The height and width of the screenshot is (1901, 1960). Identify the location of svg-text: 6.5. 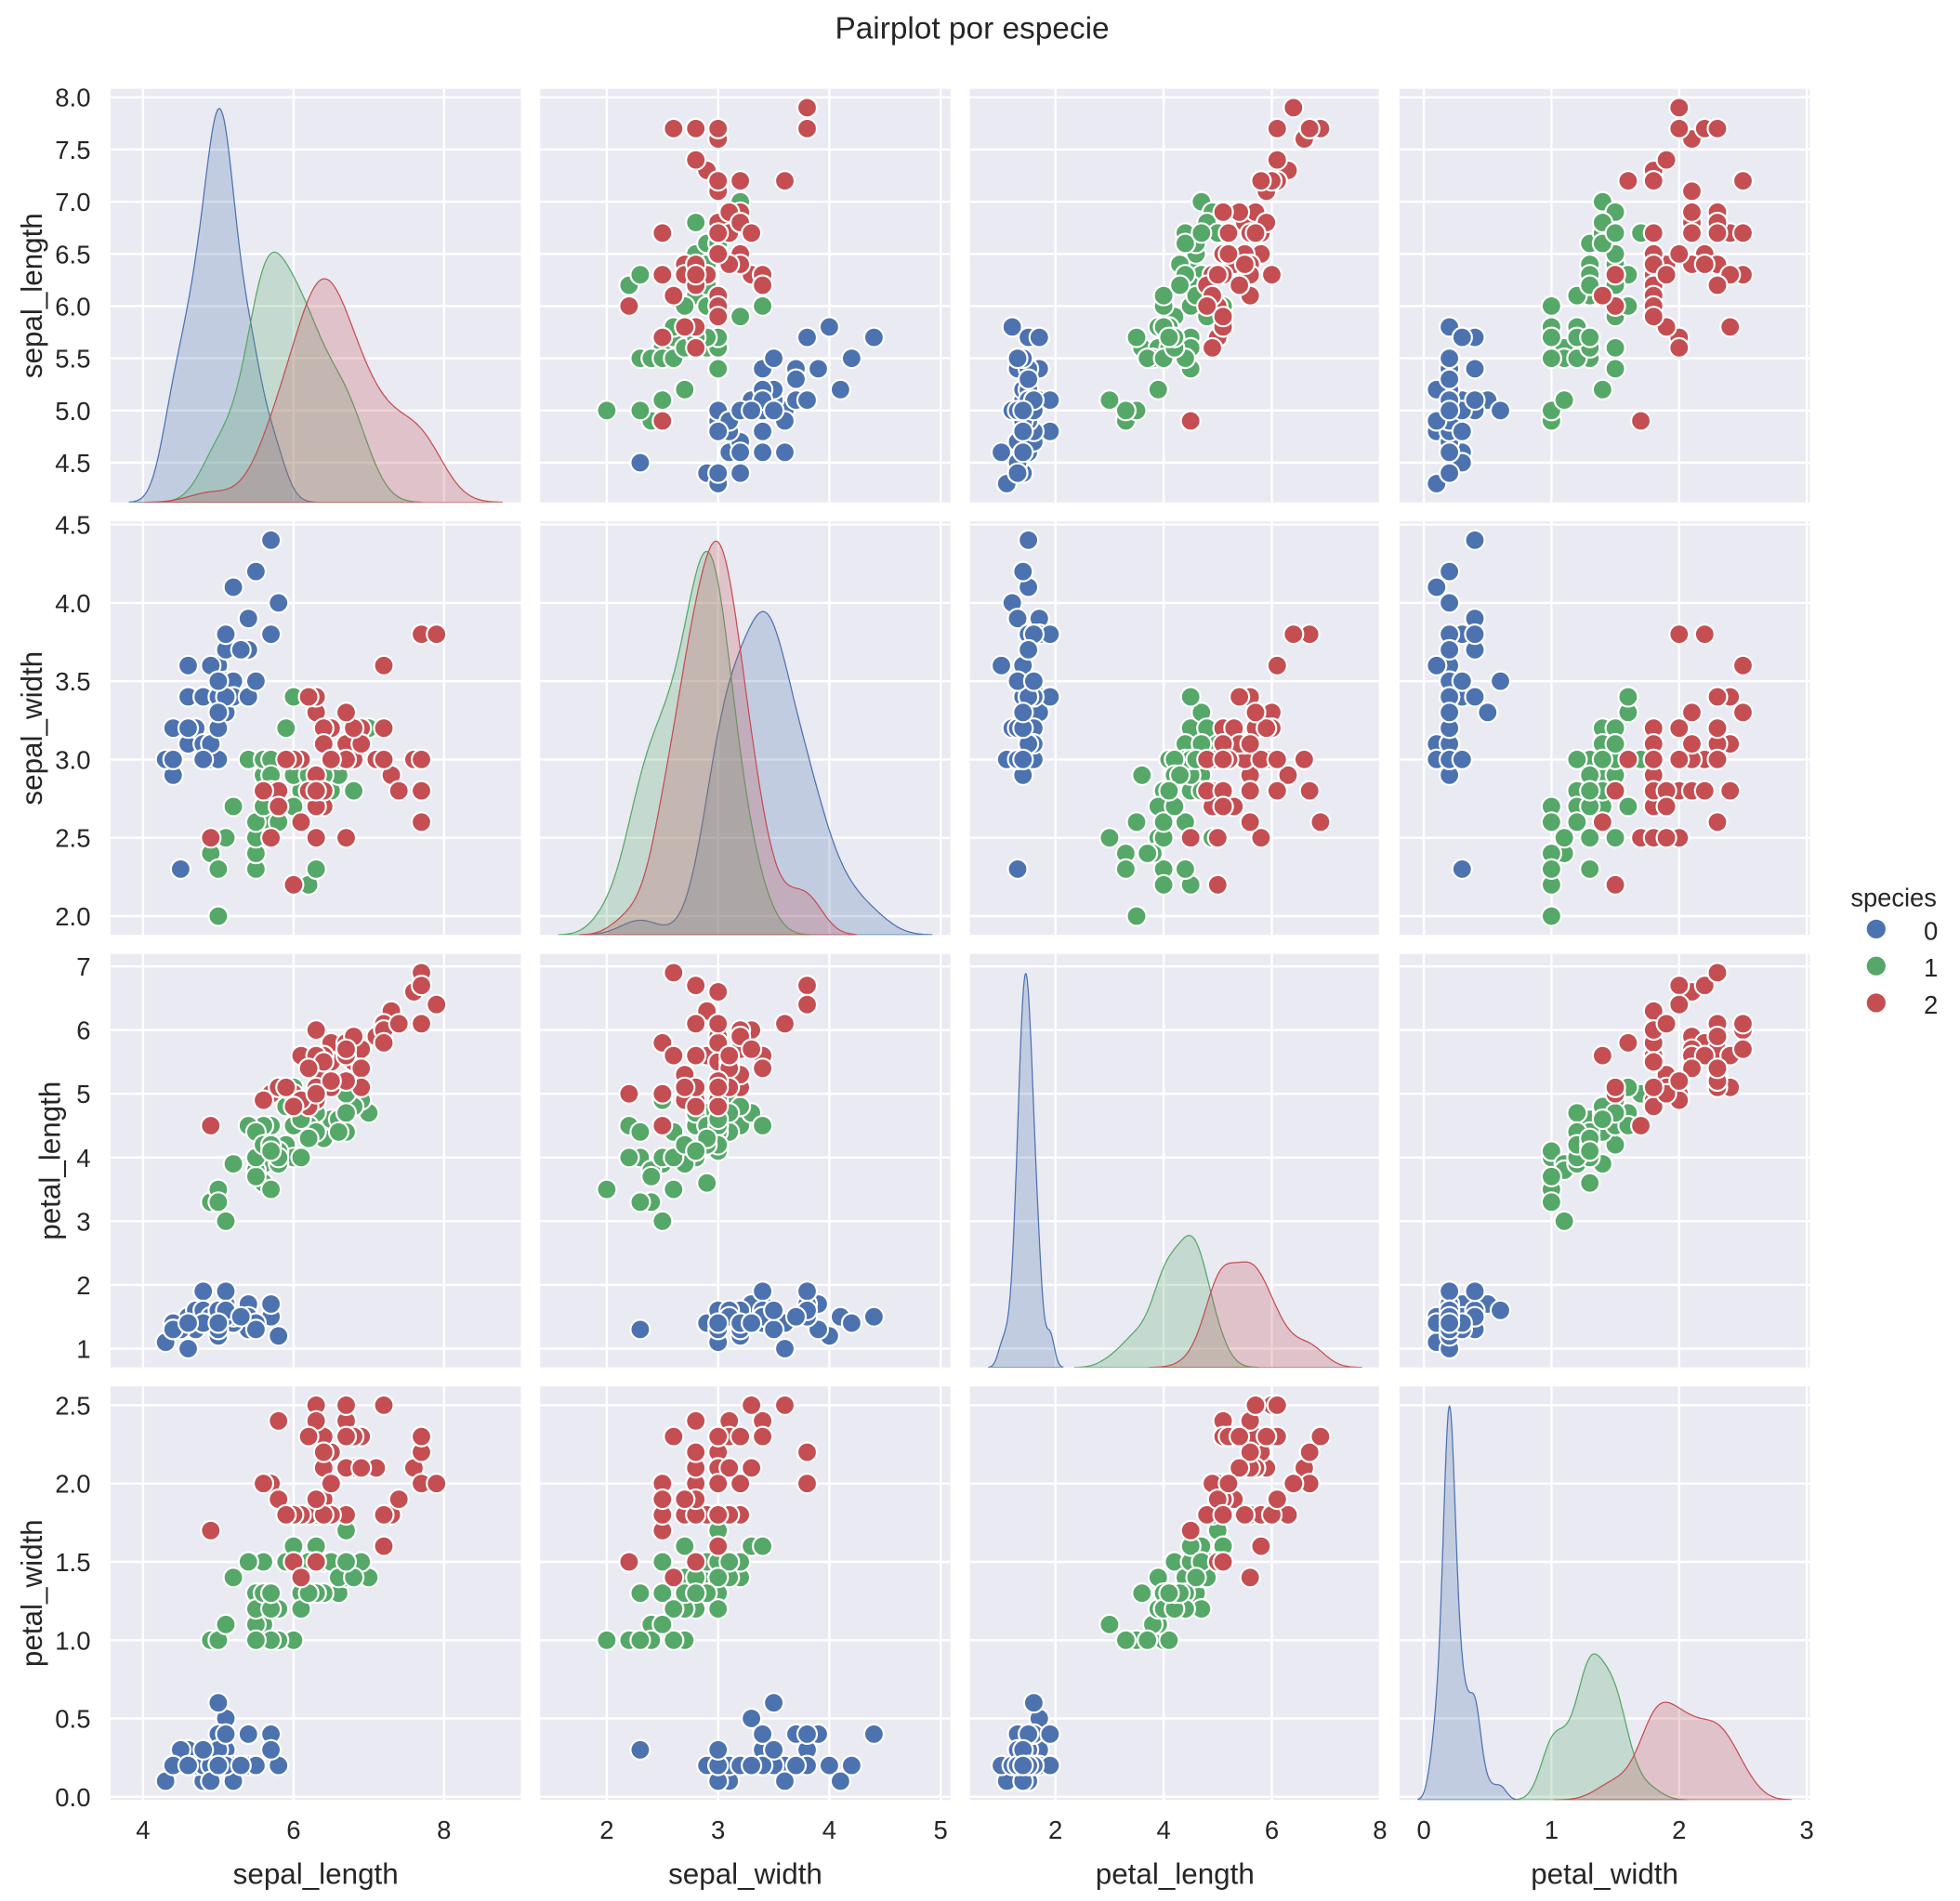
(73, 254).